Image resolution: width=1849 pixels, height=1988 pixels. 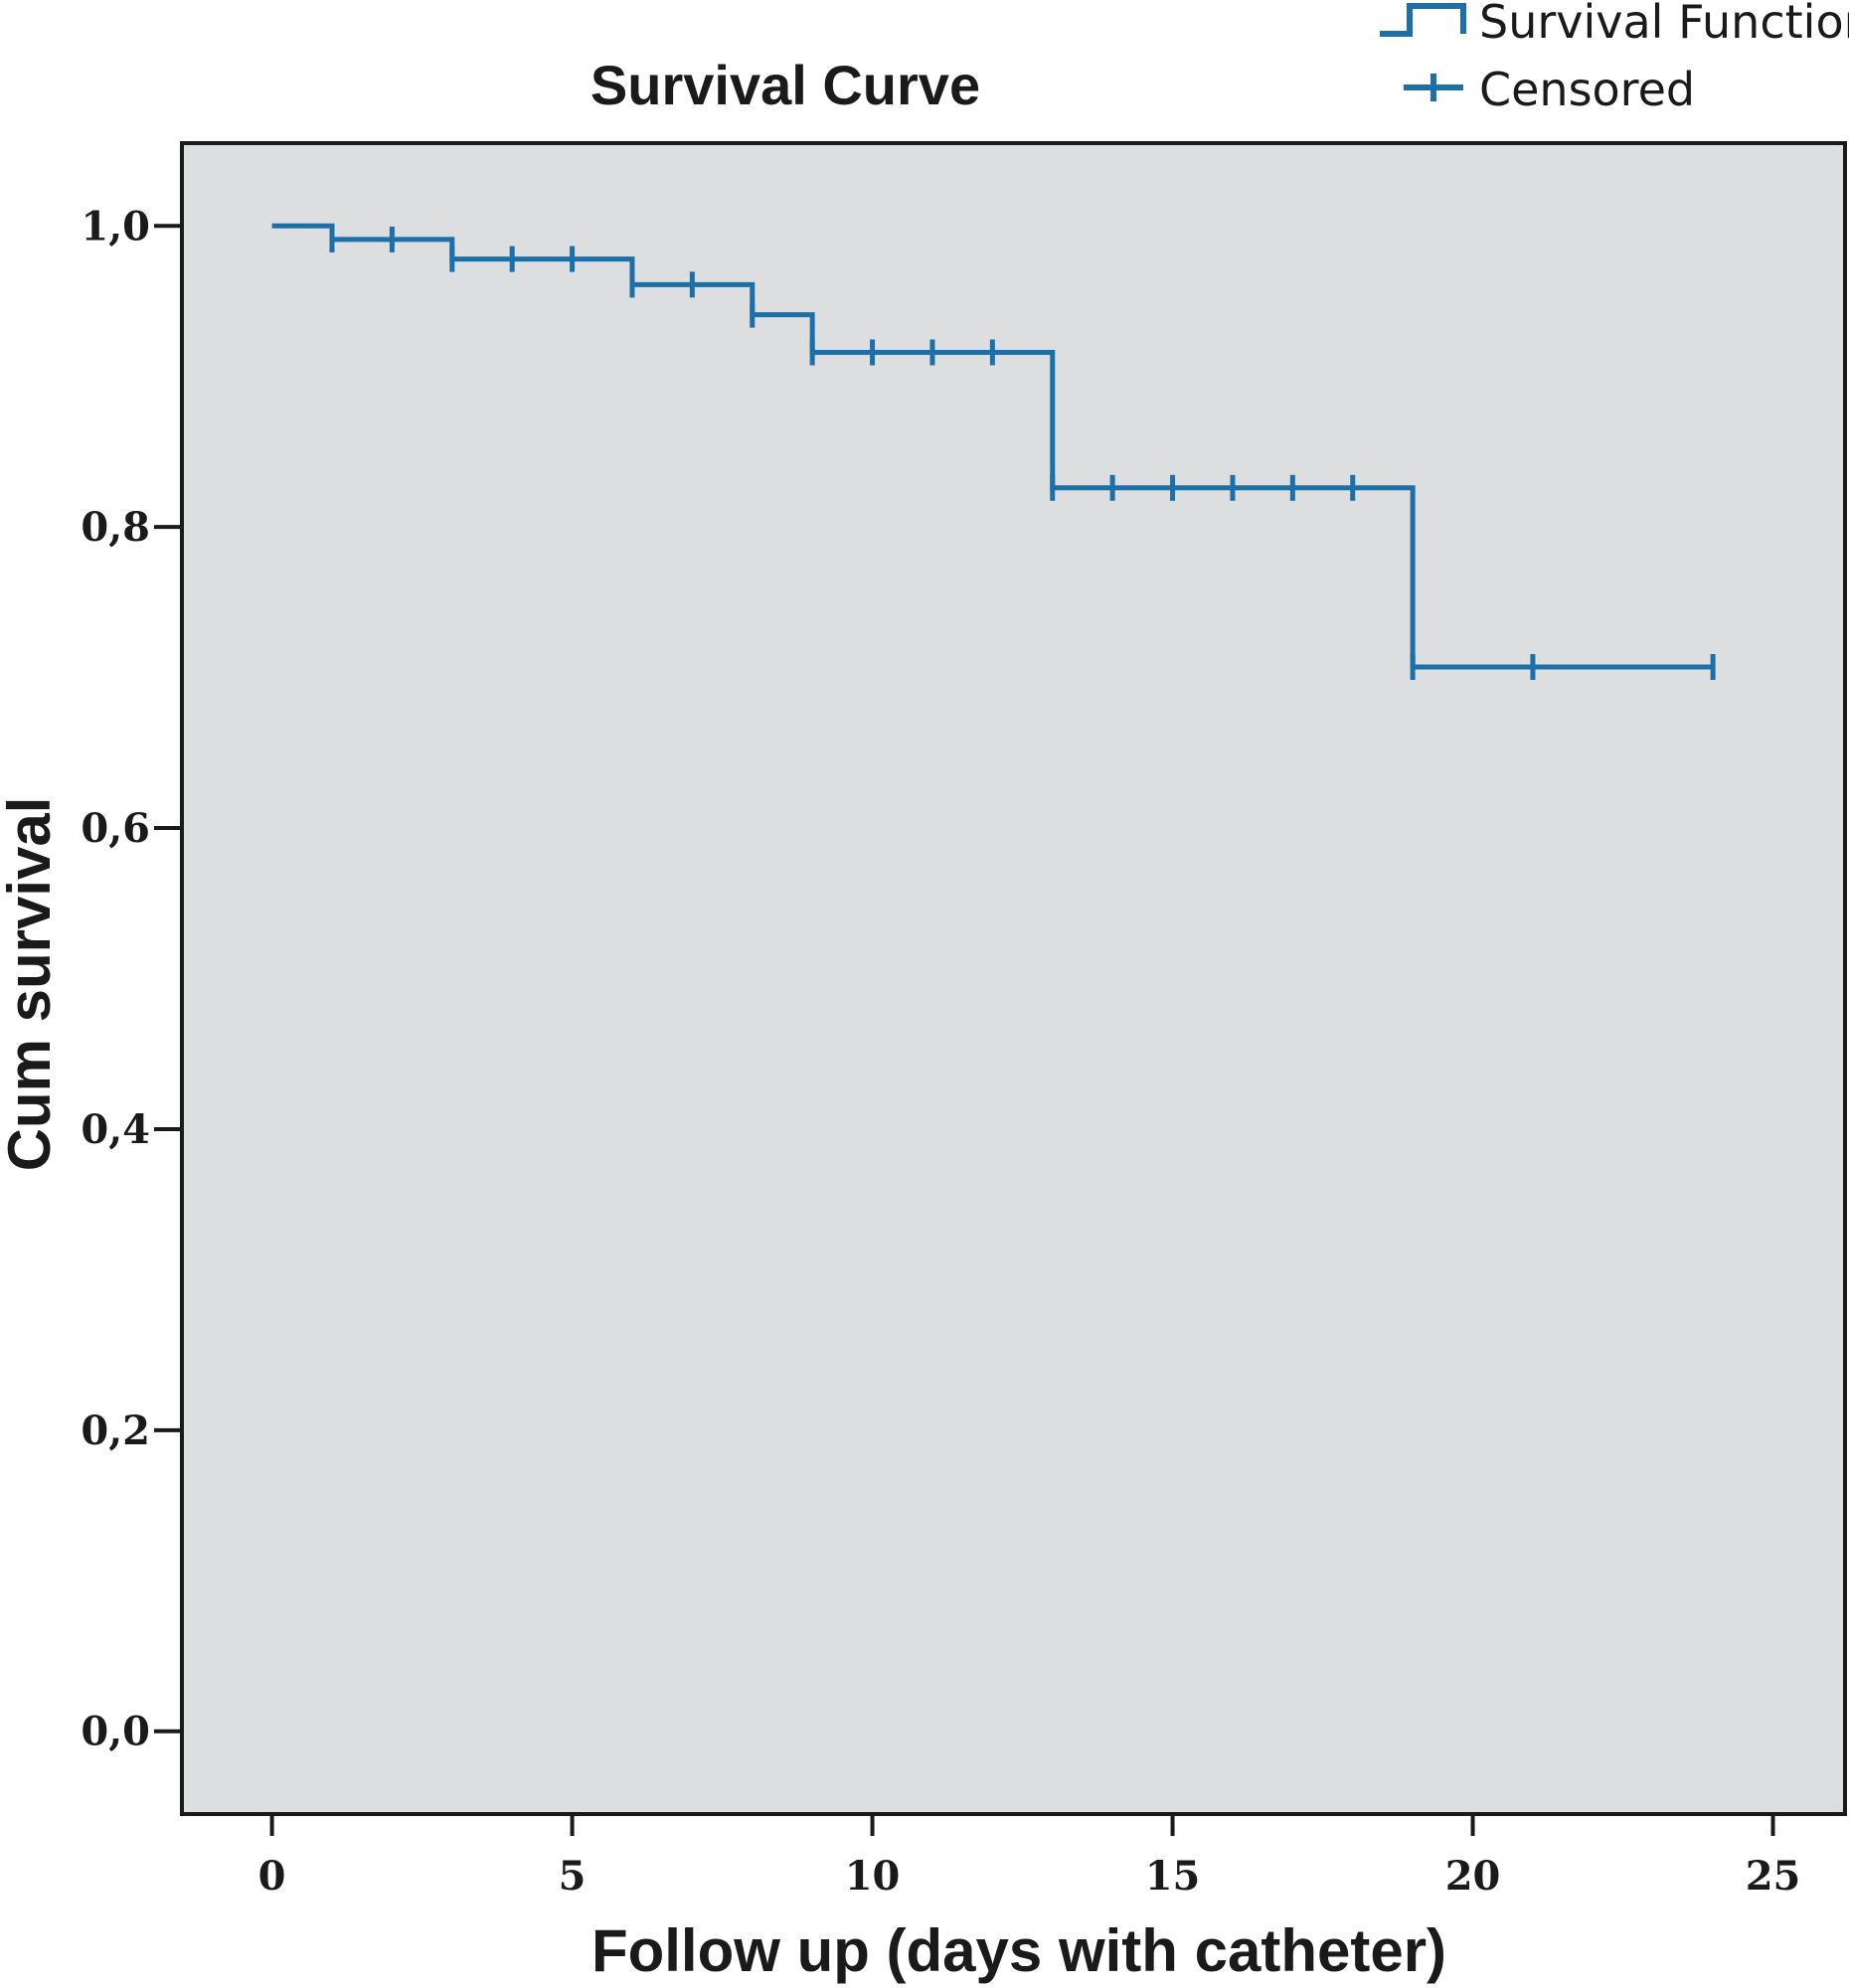 What do you see at coordinates (785, 85) in the screenshot?
I see `chart-title: Survival Curve` at bounding box center [785, 85].